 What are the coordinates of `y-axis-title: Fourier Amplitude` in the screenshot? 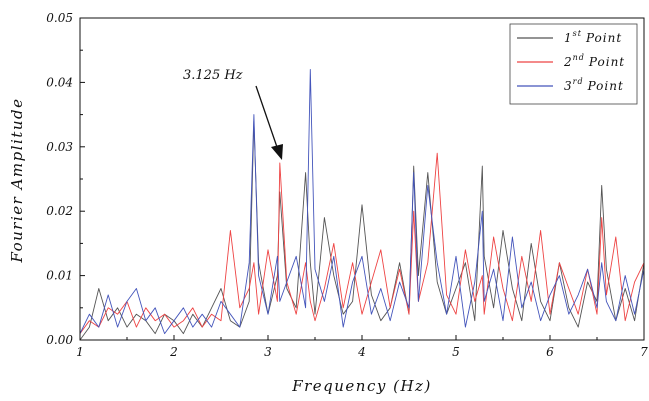 It's located at (17, 181).